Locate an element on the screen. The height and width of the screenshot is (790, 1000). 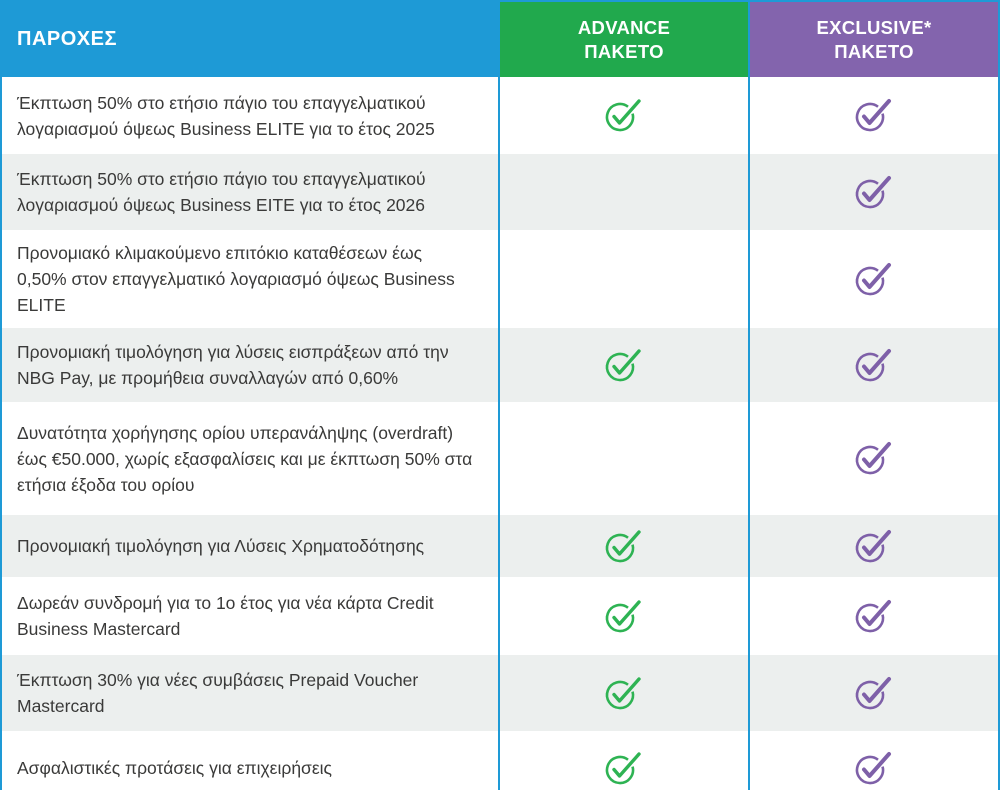
column-header-exclusive-package: EXCLUSIVE* ΠΑΚΕΤΟ is located at coordinates (873, 39).